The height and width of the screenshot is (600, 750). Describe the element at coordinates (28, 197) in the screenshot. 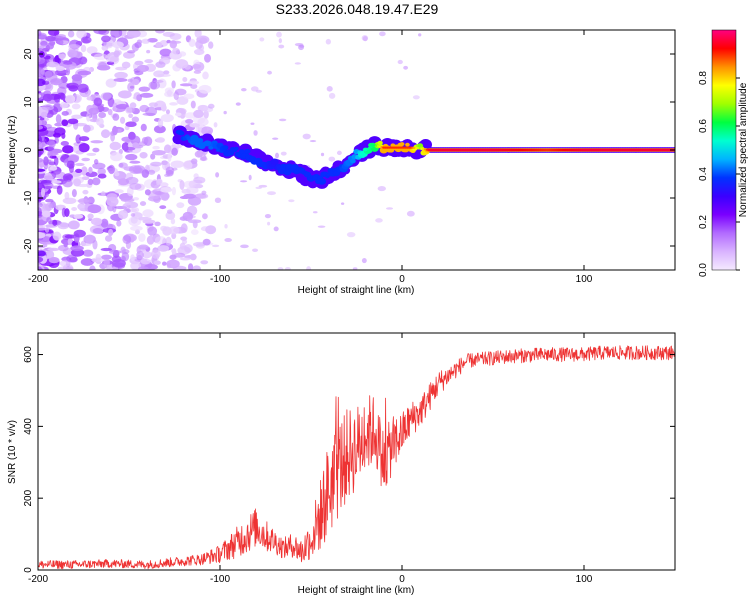

I see `y-tick-label: -10` at that location.